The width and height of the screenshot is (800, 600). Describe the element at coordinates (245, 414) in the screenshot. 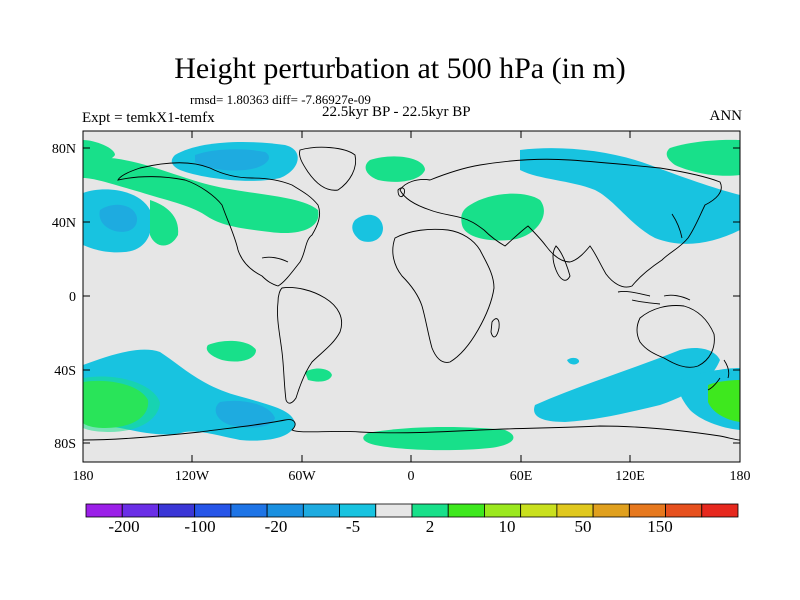

I see `field-south-pacific-blue` at that location.